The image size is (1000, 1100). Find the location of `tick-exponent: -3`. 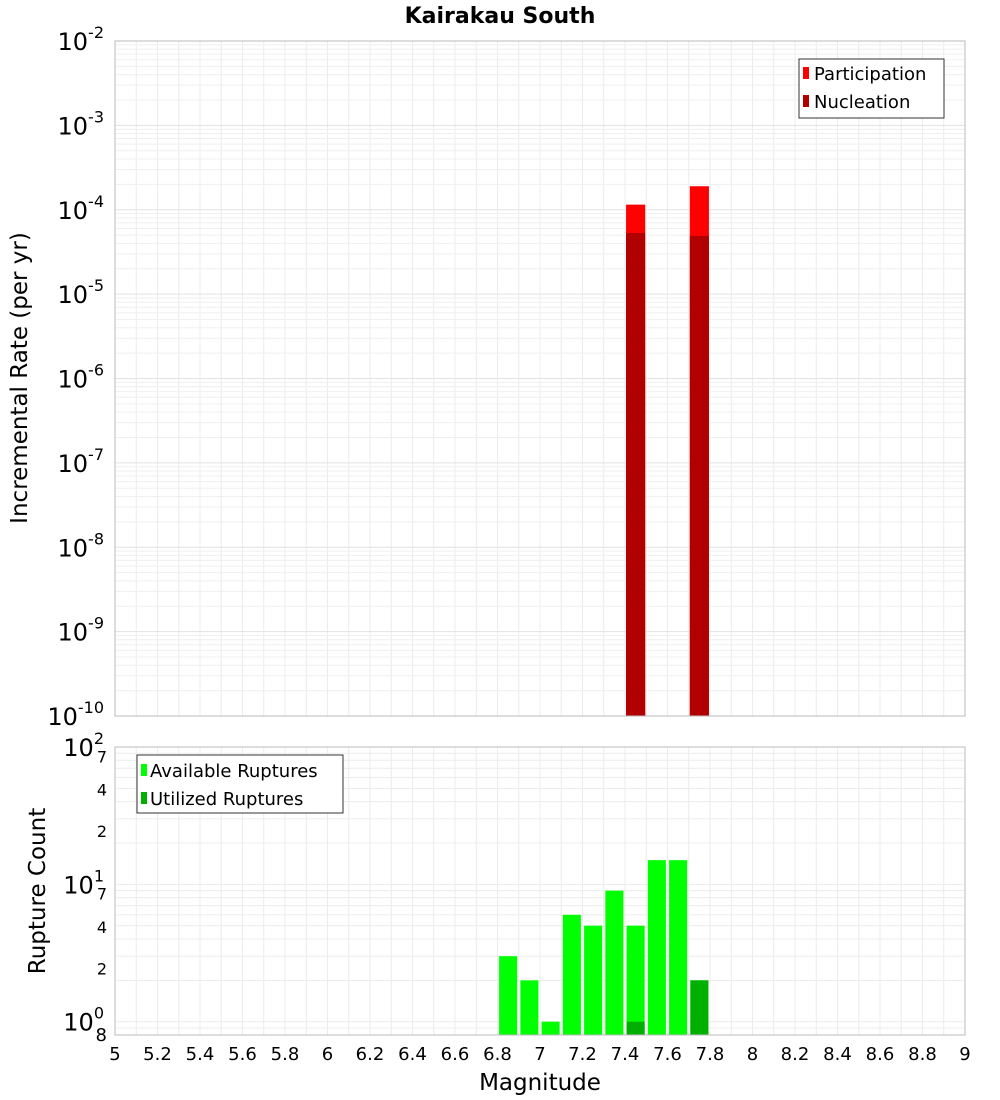

tick-exponent: -3 is located at coordinates (96, 116).